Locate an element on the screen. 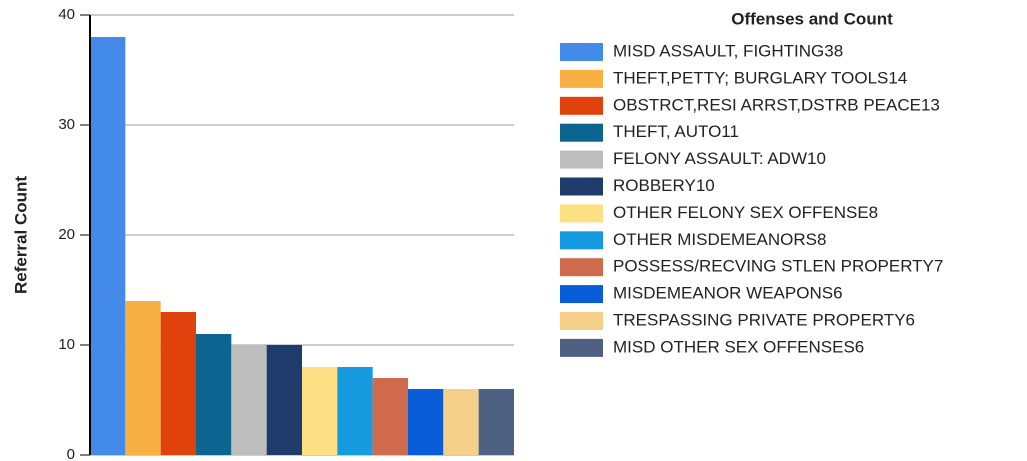 This screenshot has width=1027, height=461. legend-label: THEFT,PETTY; BURGLARY TOOLS14 is located at coordinates (760, 77).